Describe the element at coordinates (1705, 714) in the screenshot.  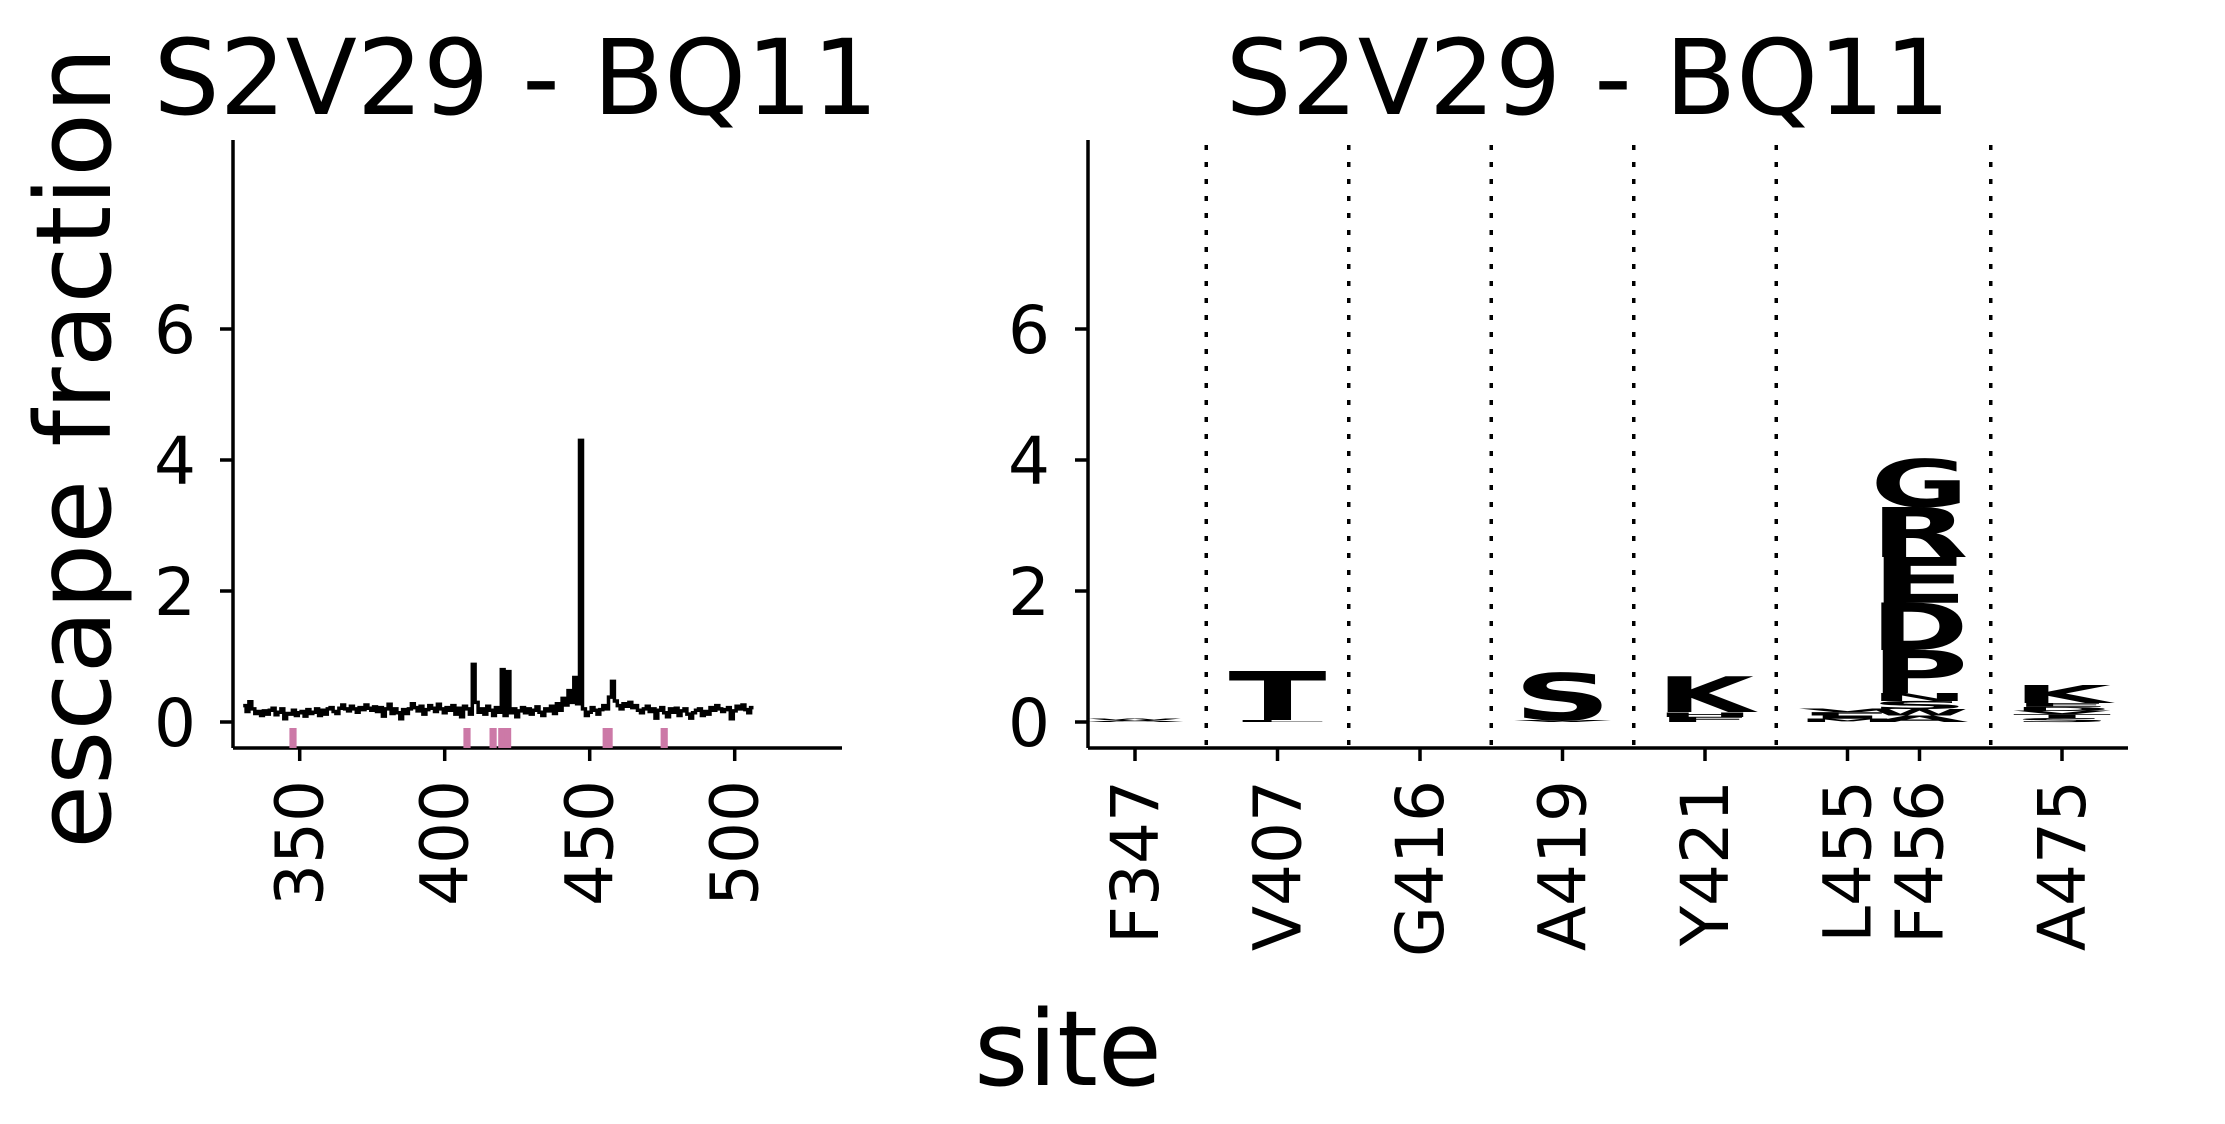
I see `logo-letter: H` at that location.